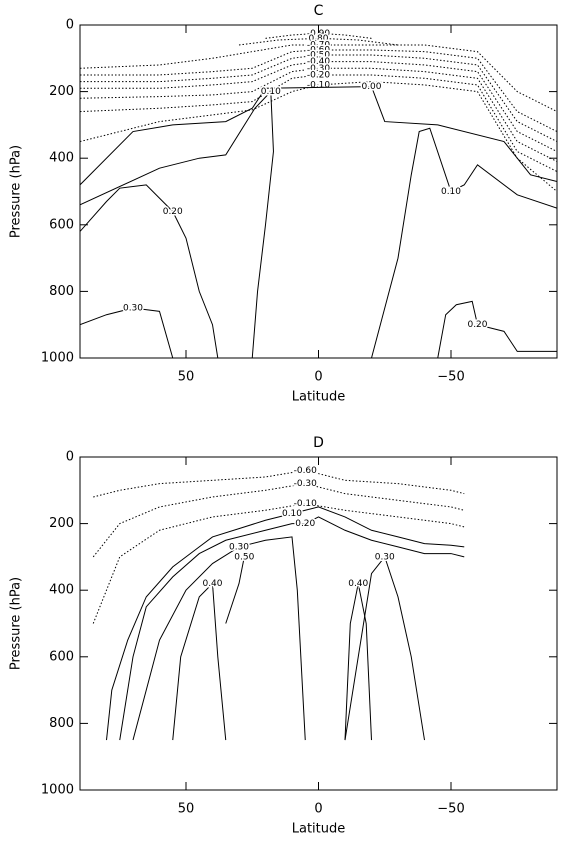 The width and height of the screenshot is (561, 846). I want to click on chart-title: D, so click(318, 443).